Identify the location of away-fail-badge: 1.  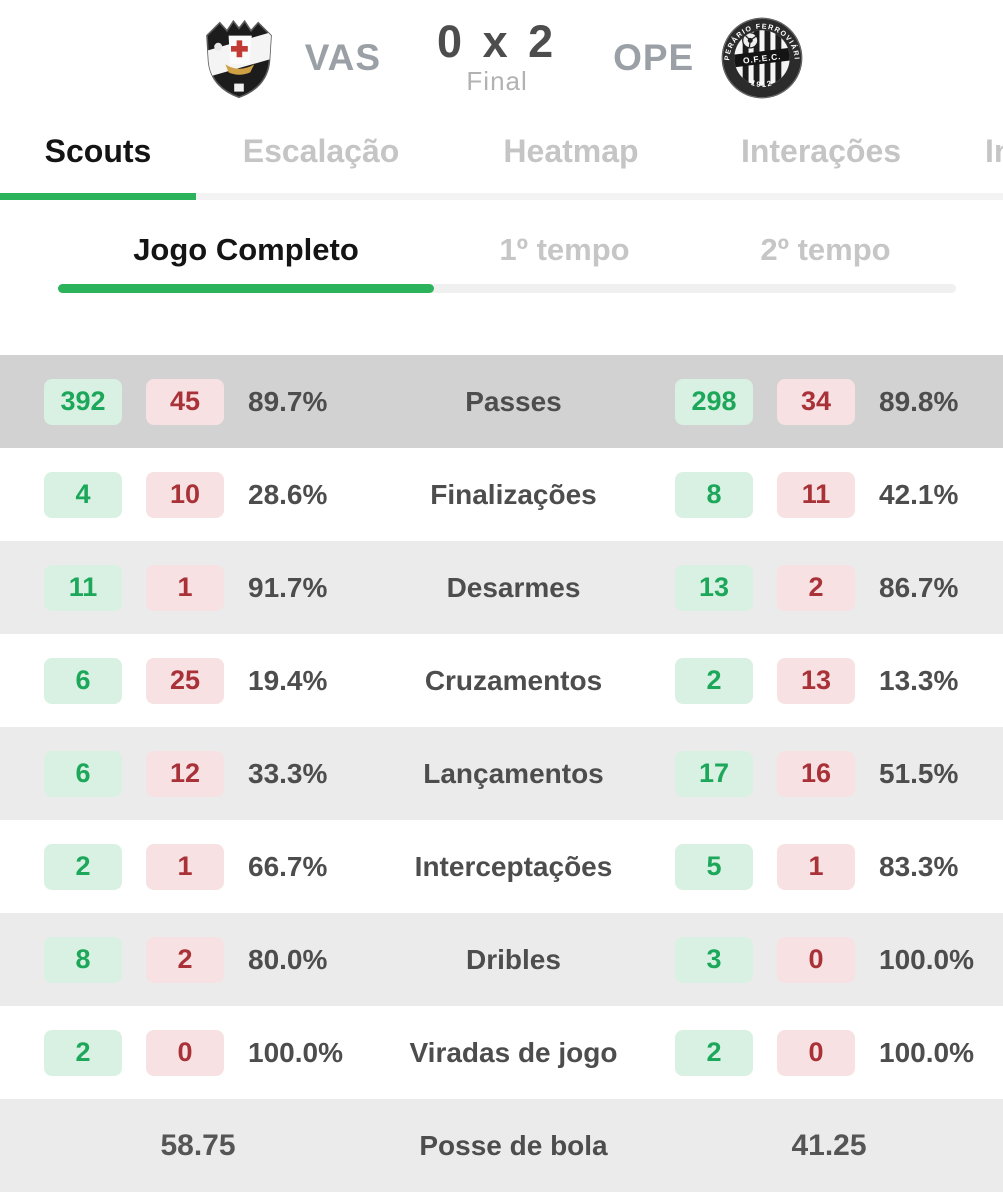
(816, 866).